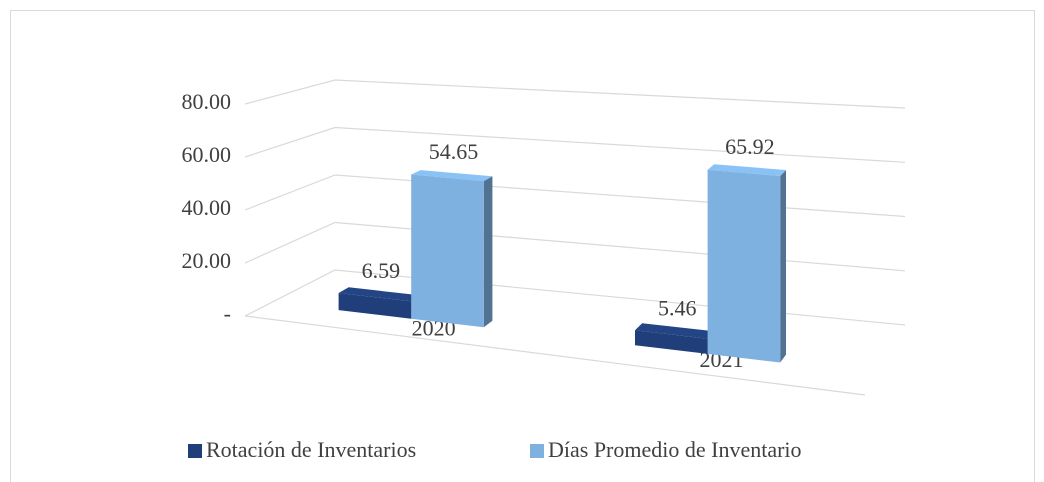  What do you see at coordinates (207, 207) in the screenshot?
I see `y-tick-label: 40.00` at bounding box center [207, 207].